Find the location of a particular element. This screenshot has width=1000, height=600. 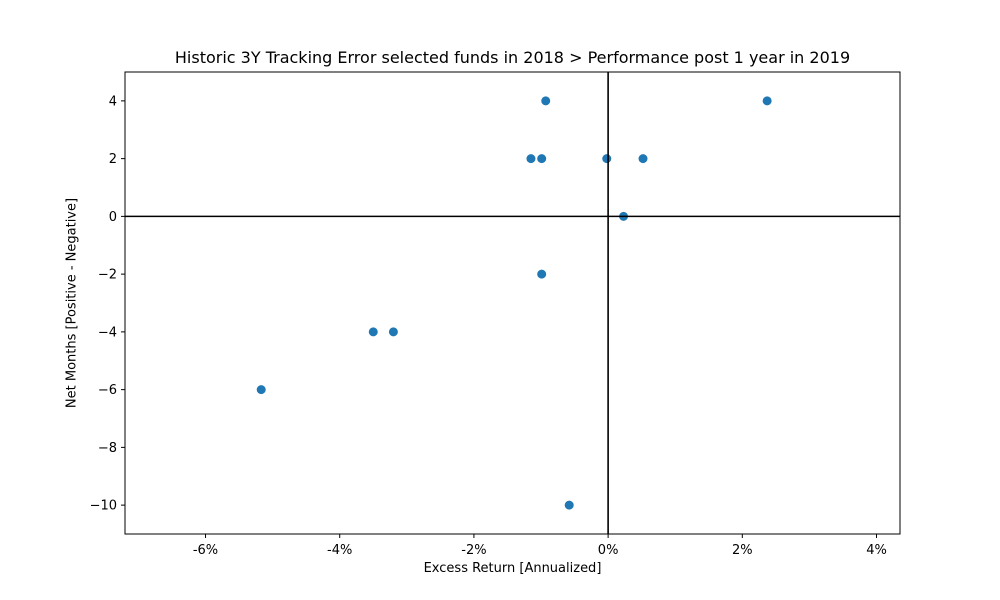

y-tick-label: 4 is located at coordinates (113, 101).